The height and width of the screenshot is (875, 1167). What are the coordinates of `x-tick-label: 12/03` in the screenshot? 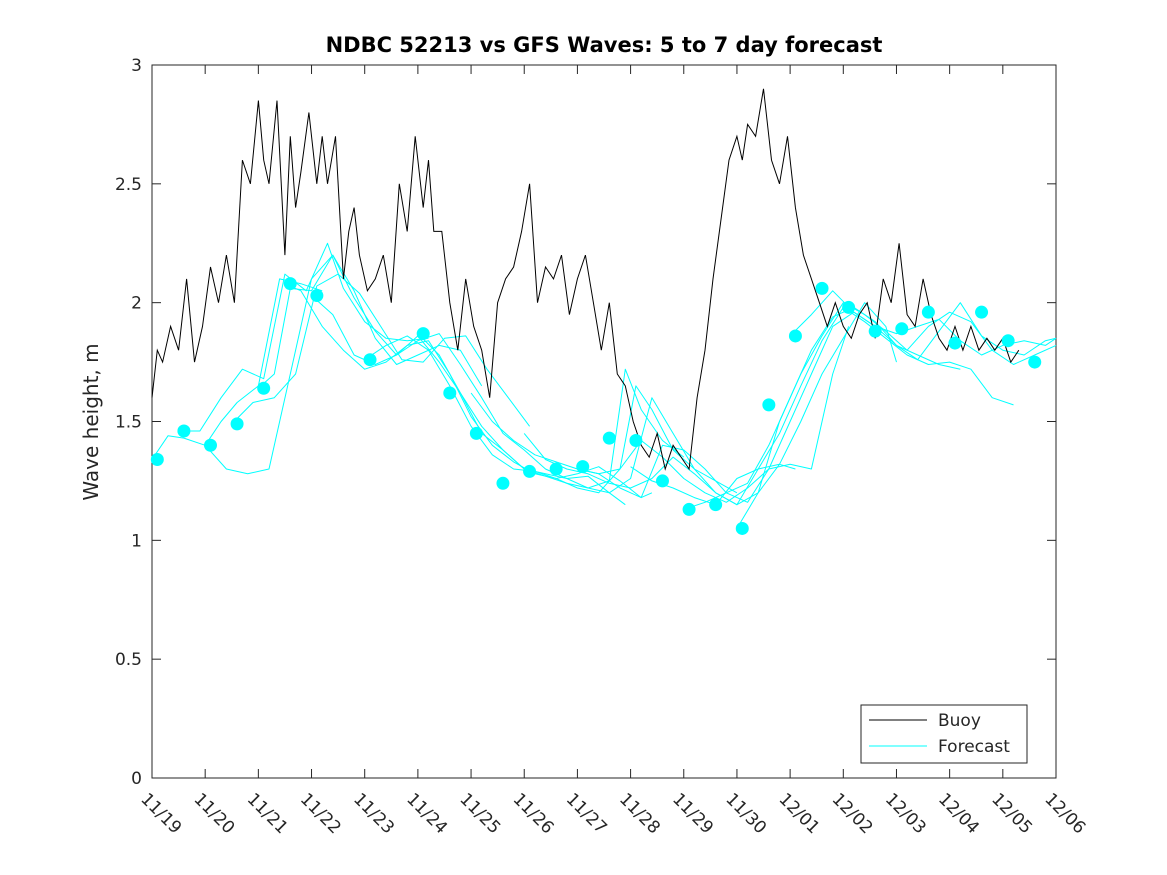 It's located at (905, 813).